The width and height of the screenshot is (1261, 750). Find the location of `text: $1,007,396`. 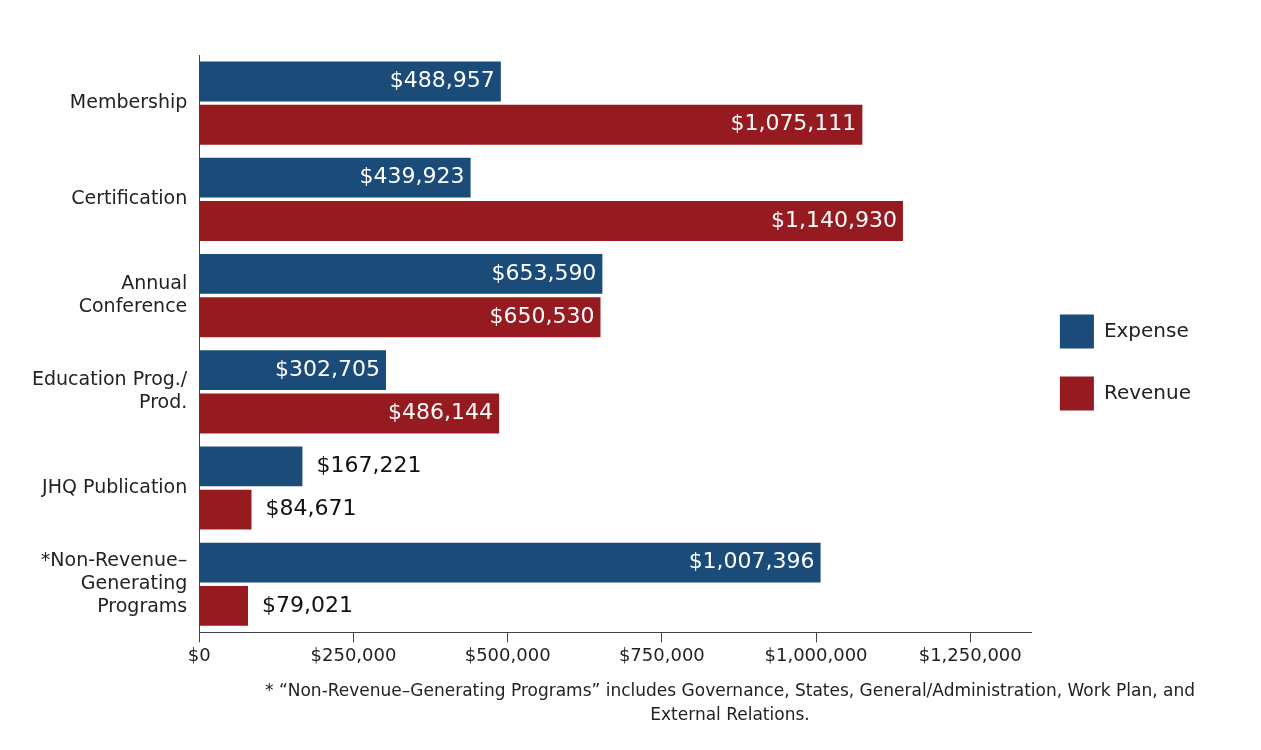

text: $1,007,396 is located at coordinates (751, 561).